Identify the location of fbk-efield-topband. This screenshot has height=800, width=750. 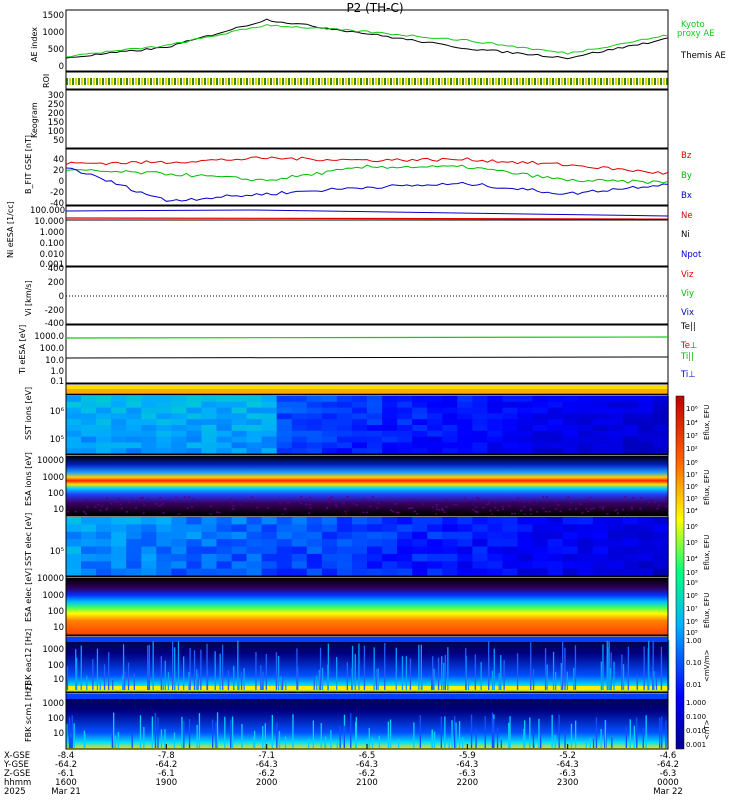
(367, 639).